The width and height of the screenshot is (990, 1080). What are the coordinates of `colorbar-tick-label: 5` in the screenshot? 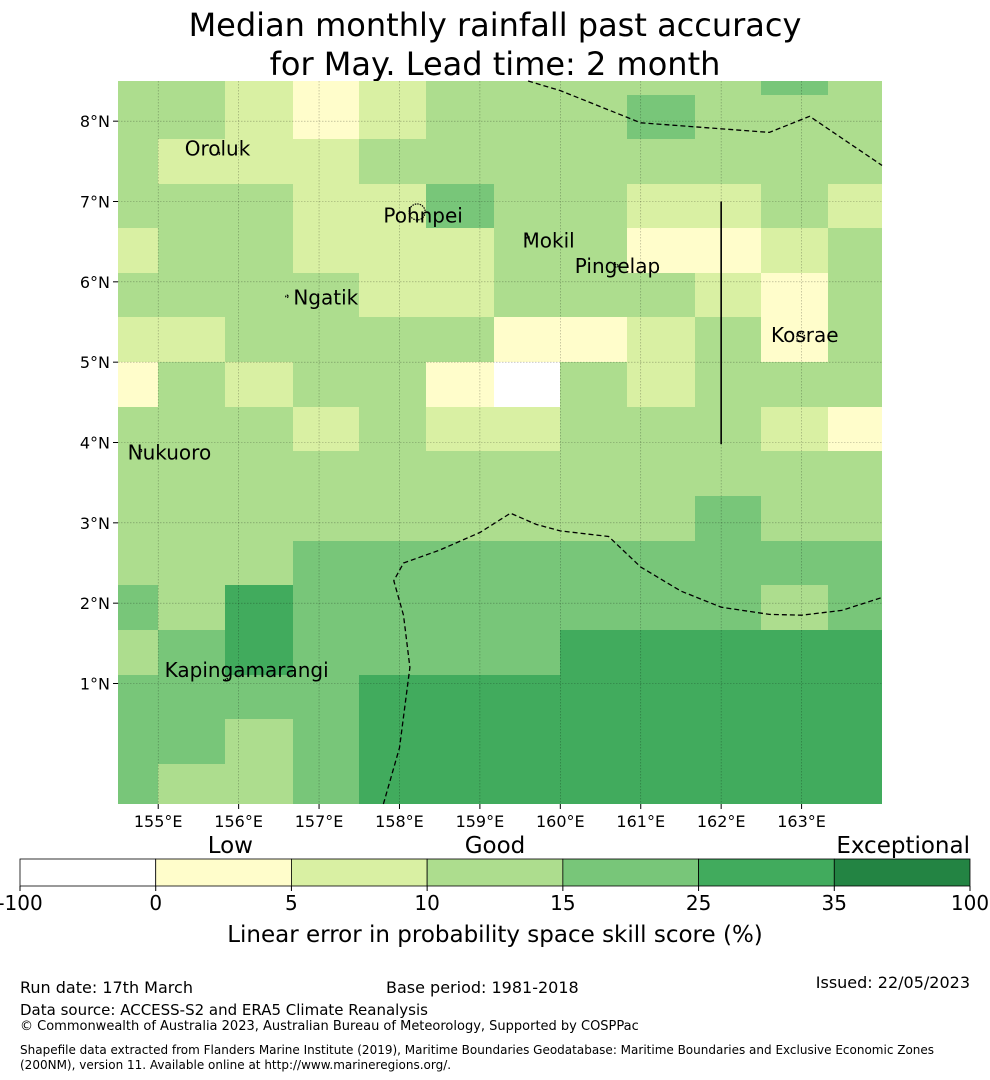 It's located at (291, 903).